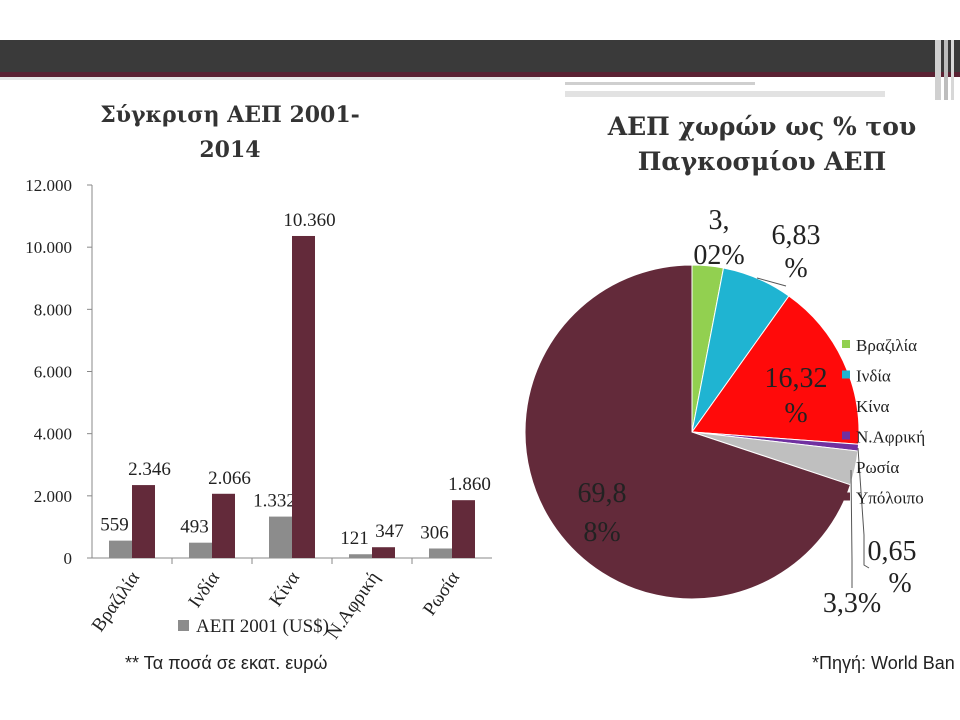  What do you see at coordinates (852, 603) in the screenshot?
I see `pie-slice-label: 3,3%` at bounding box center [852, 603].